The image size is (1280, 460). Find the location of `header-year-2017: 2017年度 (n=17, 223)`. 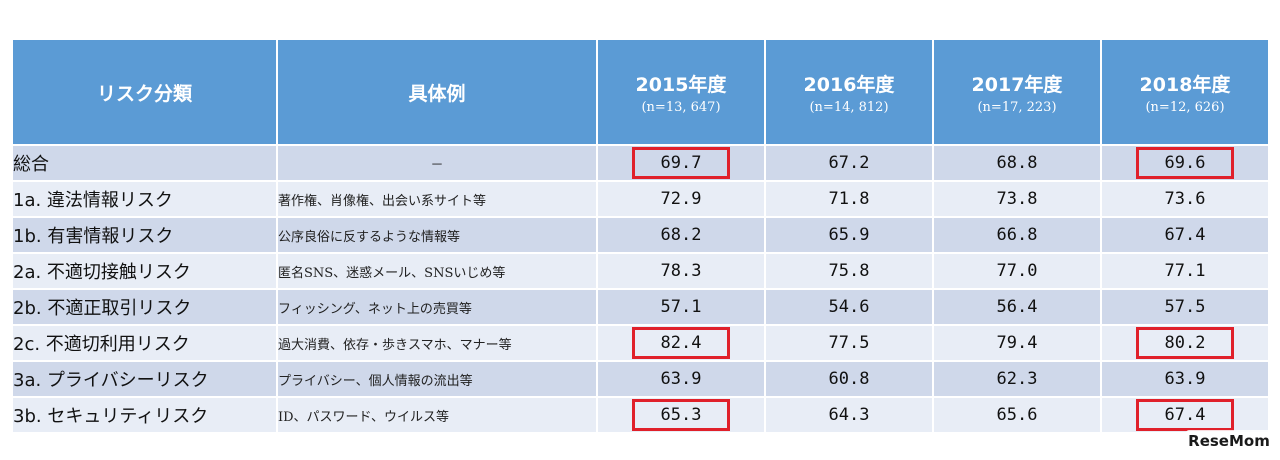

header-year-2017: 2017年度 (n=17, 223) is located at coordinates (1017, 92).